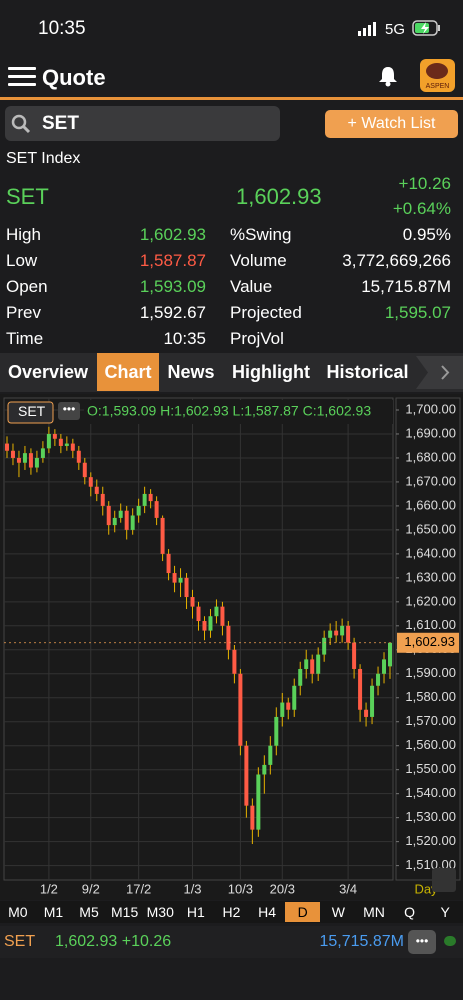 The image size is (463, 1000). What do you see at coordinates (430, 456) in the screenshot?
I see `y-tick-label: 1,680.00` at bounding box center [430, 456].